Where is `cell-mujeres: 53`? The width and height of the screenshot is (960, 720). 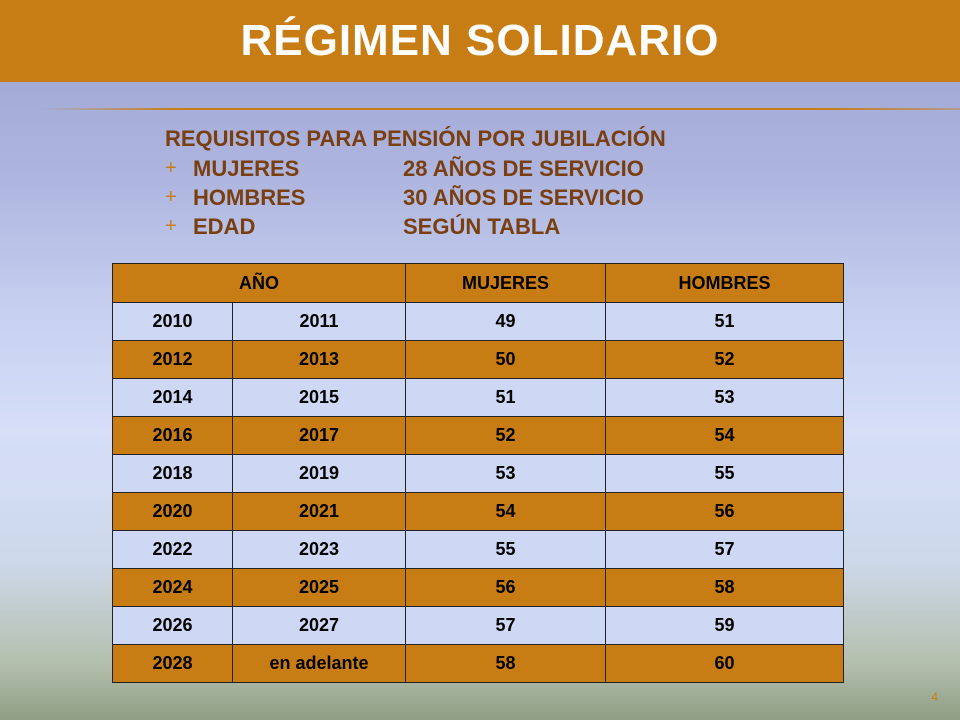
cell-mujeres: 53 is located at coordinates (505, 473).